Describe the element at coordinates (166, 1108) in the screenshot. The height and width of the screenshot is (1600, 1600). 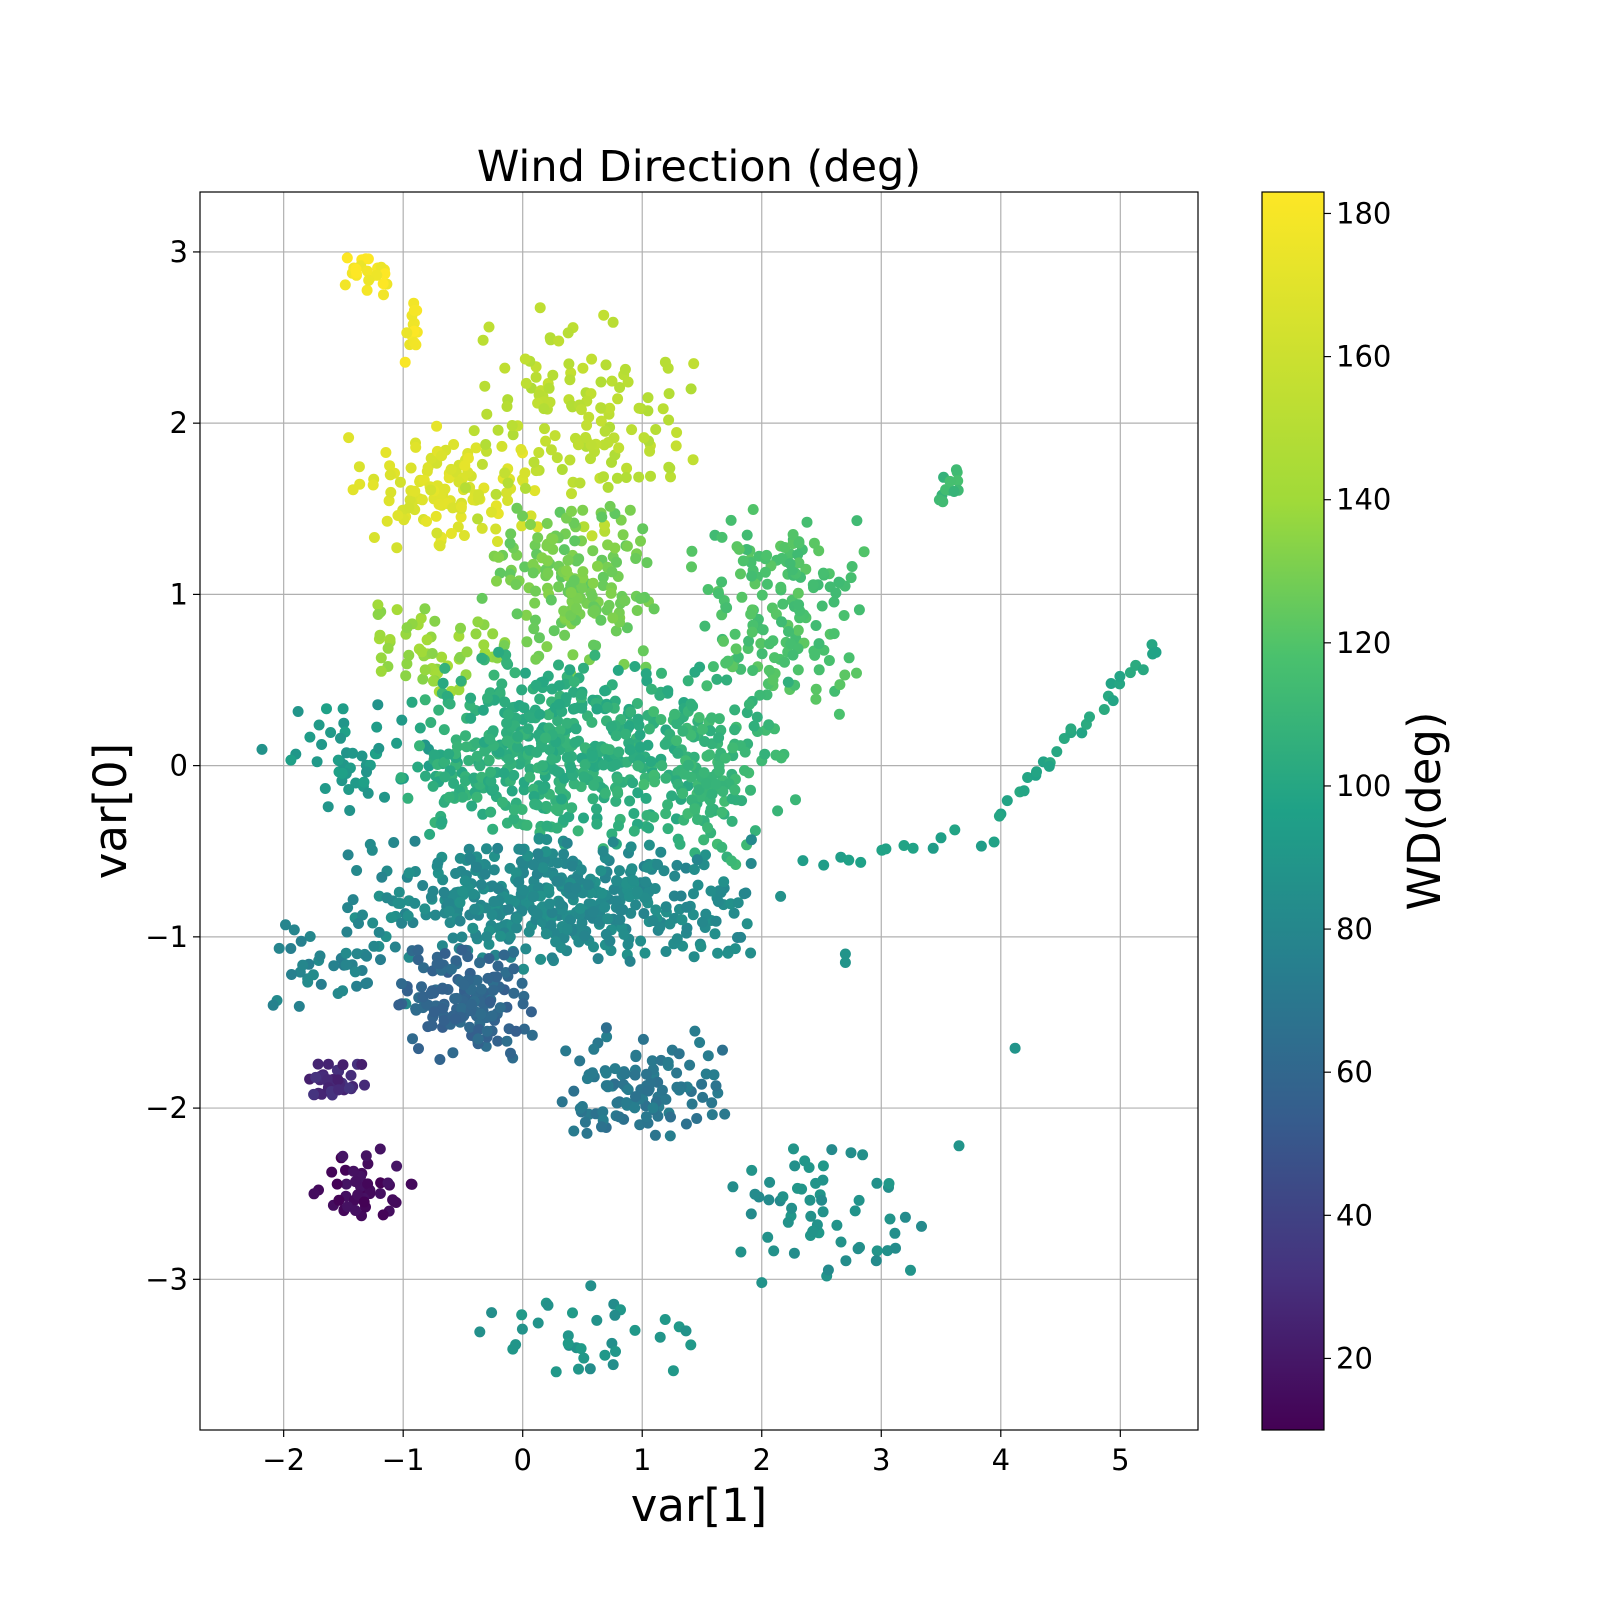
I see `y-tick-label: −2` at that location.